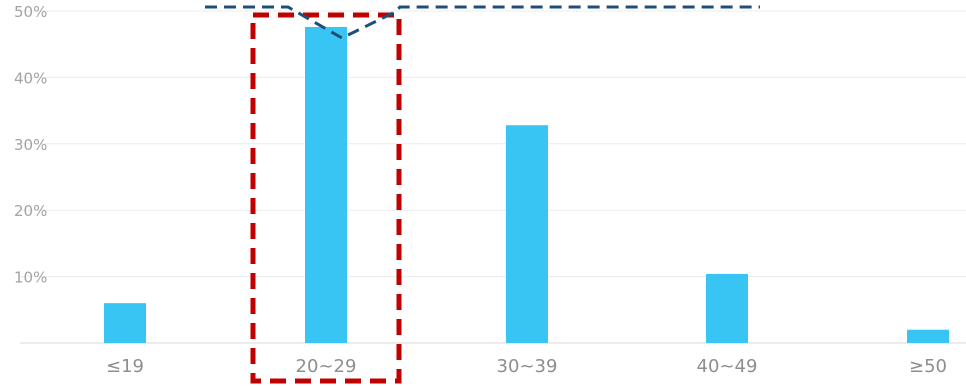  I want to click on y-tick-label: 20%, so click(30, 211).